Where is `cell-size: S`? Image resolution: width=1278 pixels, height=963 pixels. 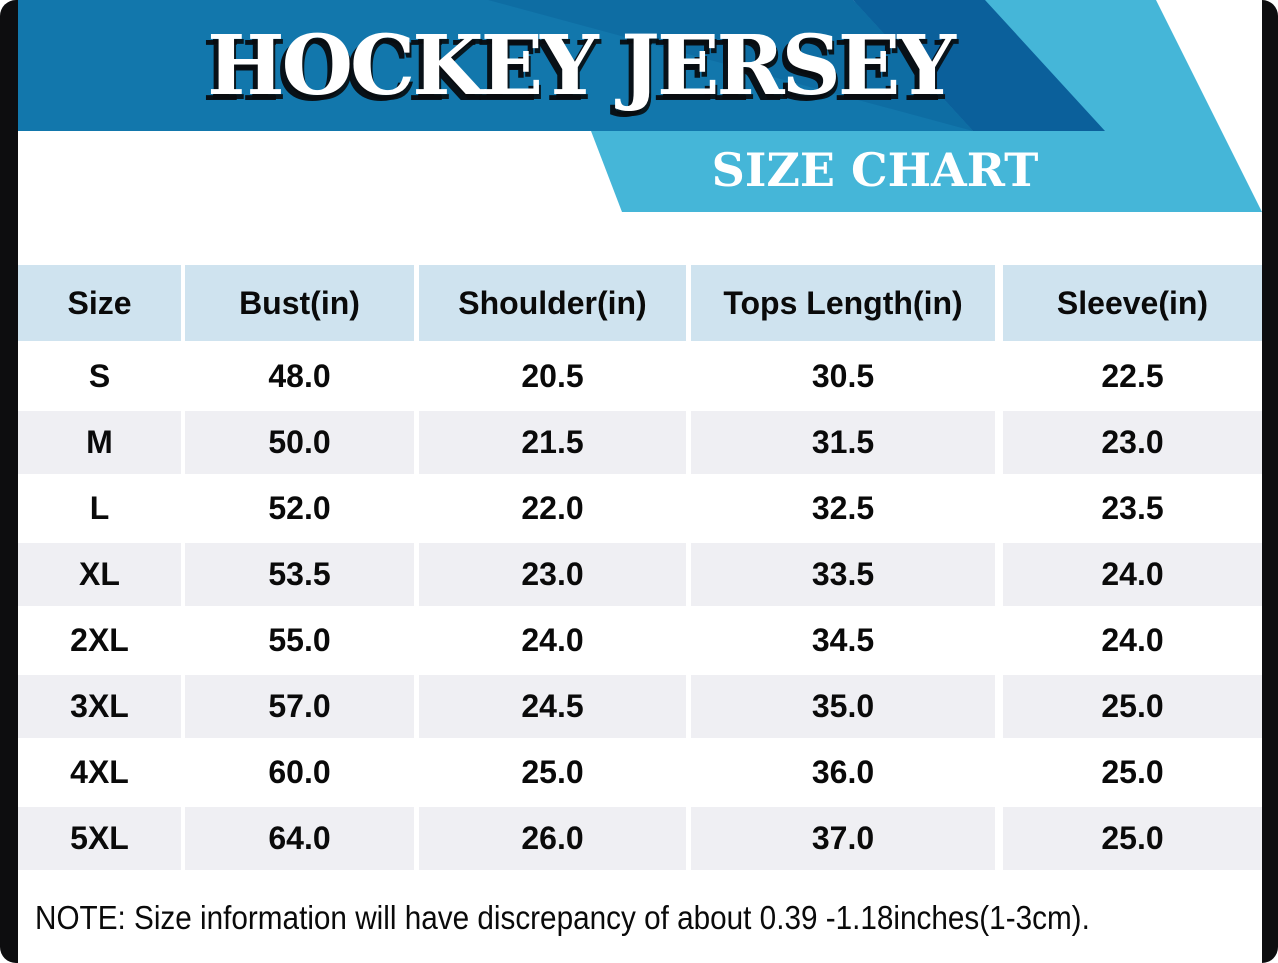
cell-size: S is located at coordinates (99, 376).